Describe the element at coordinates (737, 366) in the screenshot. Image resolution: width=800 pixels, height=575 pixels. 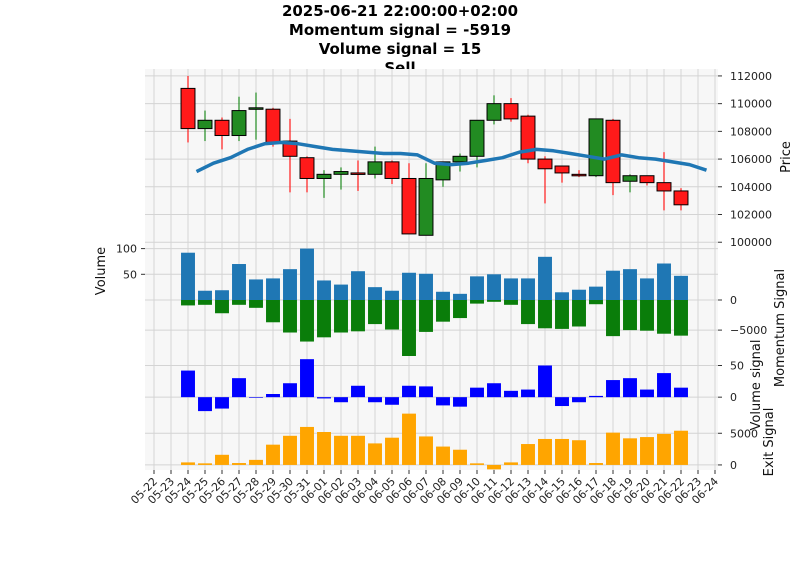
I see `volsig-tick-label: 50` at that location.